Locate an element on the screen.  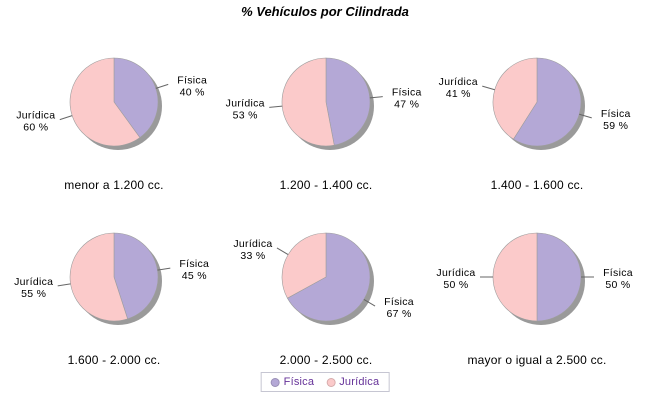
pie-cell-1200-1400: Física 47 % Jurídica 53 % 1.200 - 1.400 cc. is located at coordinates (326, 128).